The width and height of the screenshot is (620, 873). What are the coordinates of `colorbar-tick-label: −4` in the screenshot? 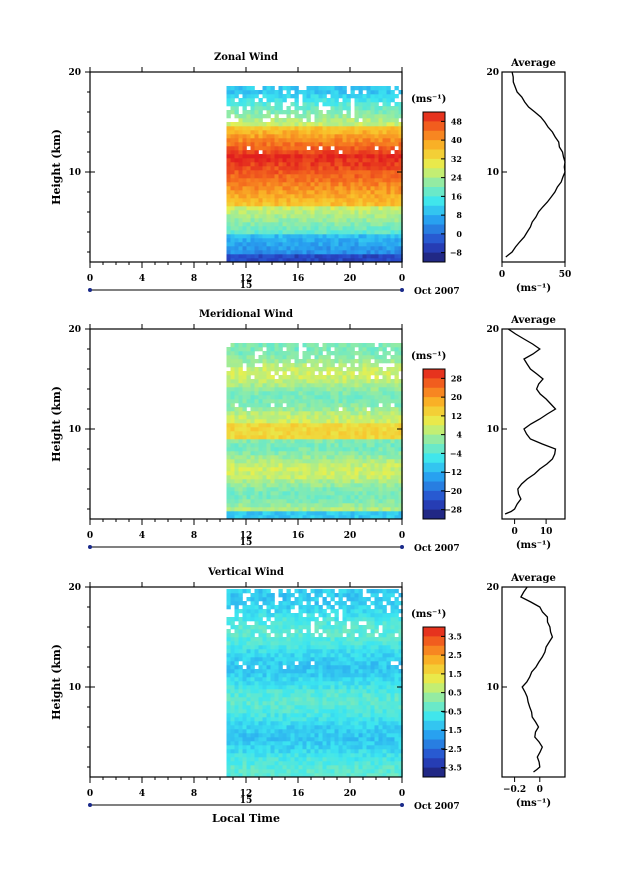 It's located at (456, 453).